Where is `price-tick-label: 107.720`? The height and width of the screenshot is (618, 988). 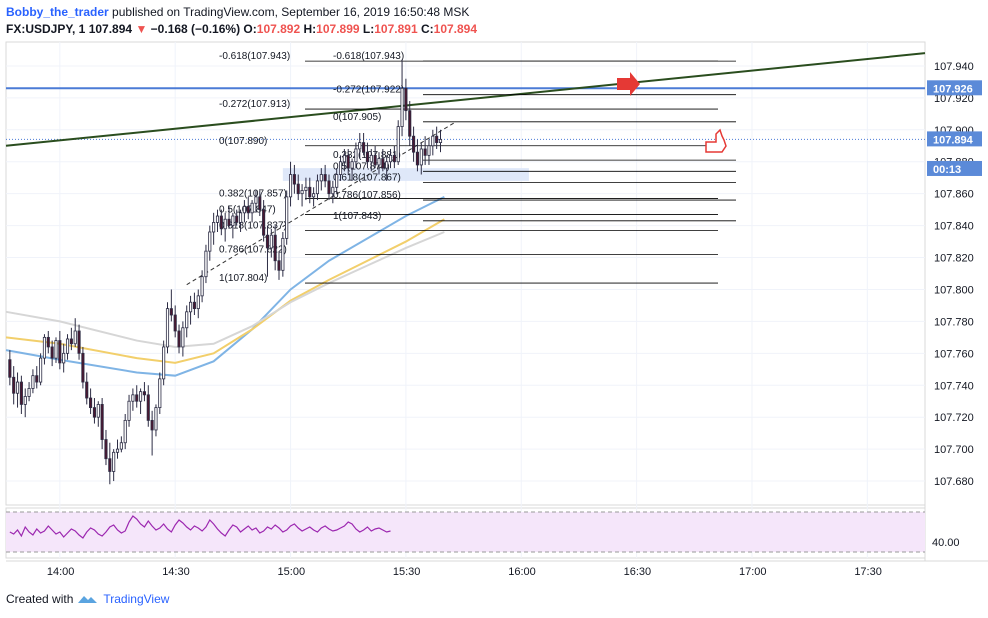
price-tick-label: 107.720 is located at coordinates (954, 418).